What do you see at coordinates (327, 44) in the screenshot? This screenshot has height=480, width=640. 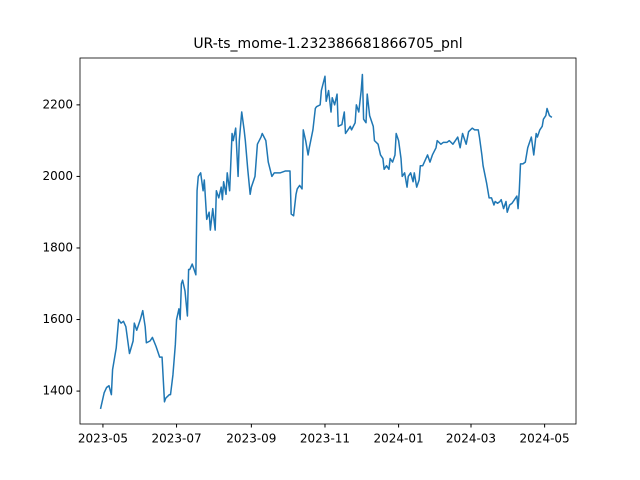 I see `chart-title: UR-ts_mome-1.232386681866705_pnl` at bounding box center [327, 44].